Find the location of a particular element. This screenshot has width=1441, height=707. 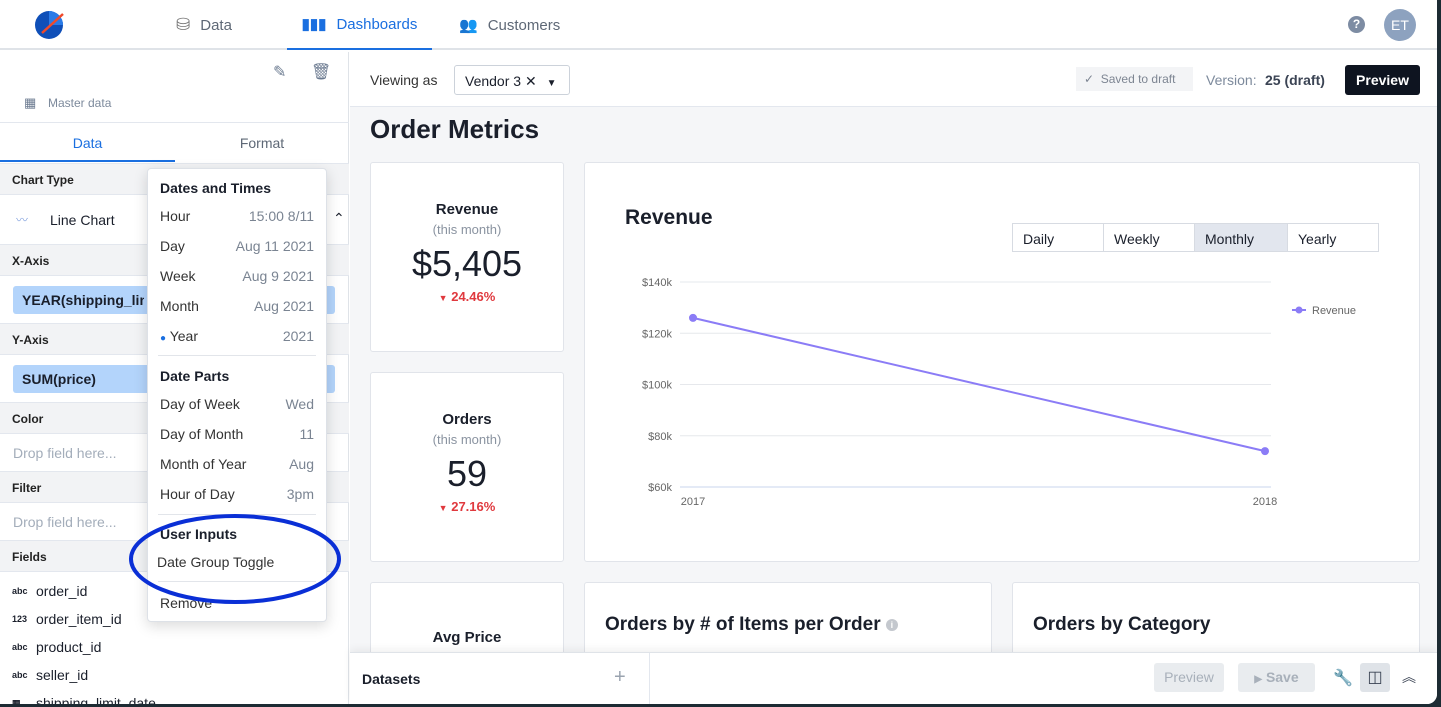

saved-text: Saved to draft is located at coordinates (1138, 79).